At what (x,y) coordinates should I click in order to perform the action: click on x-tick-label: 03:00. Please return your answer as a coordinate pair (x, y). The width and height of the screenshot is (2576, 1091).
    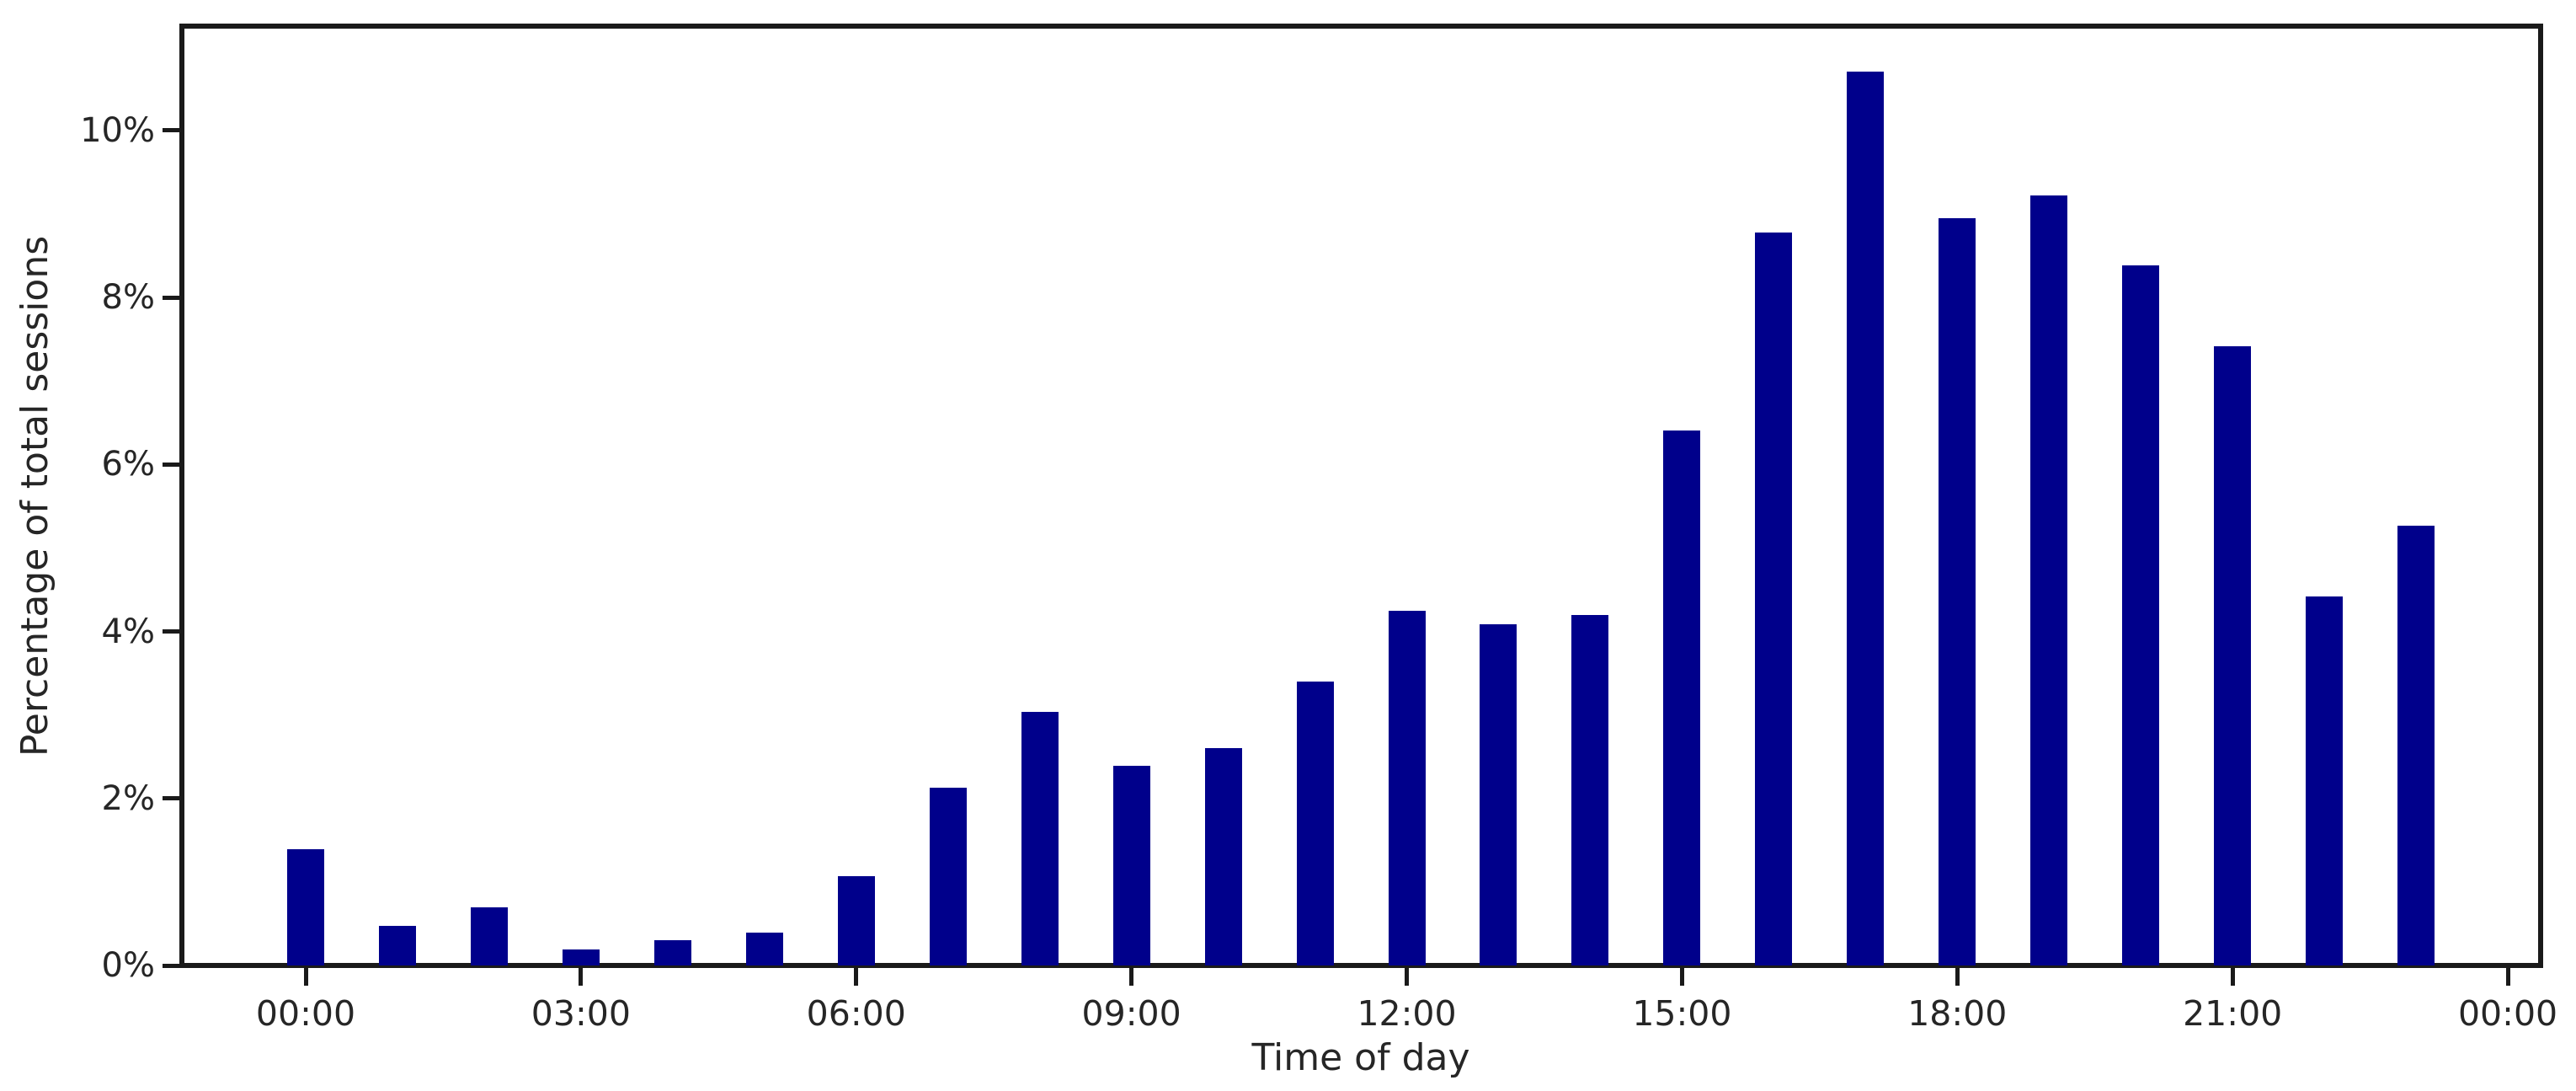
    Looking at the image, I should click on (581, 1013).